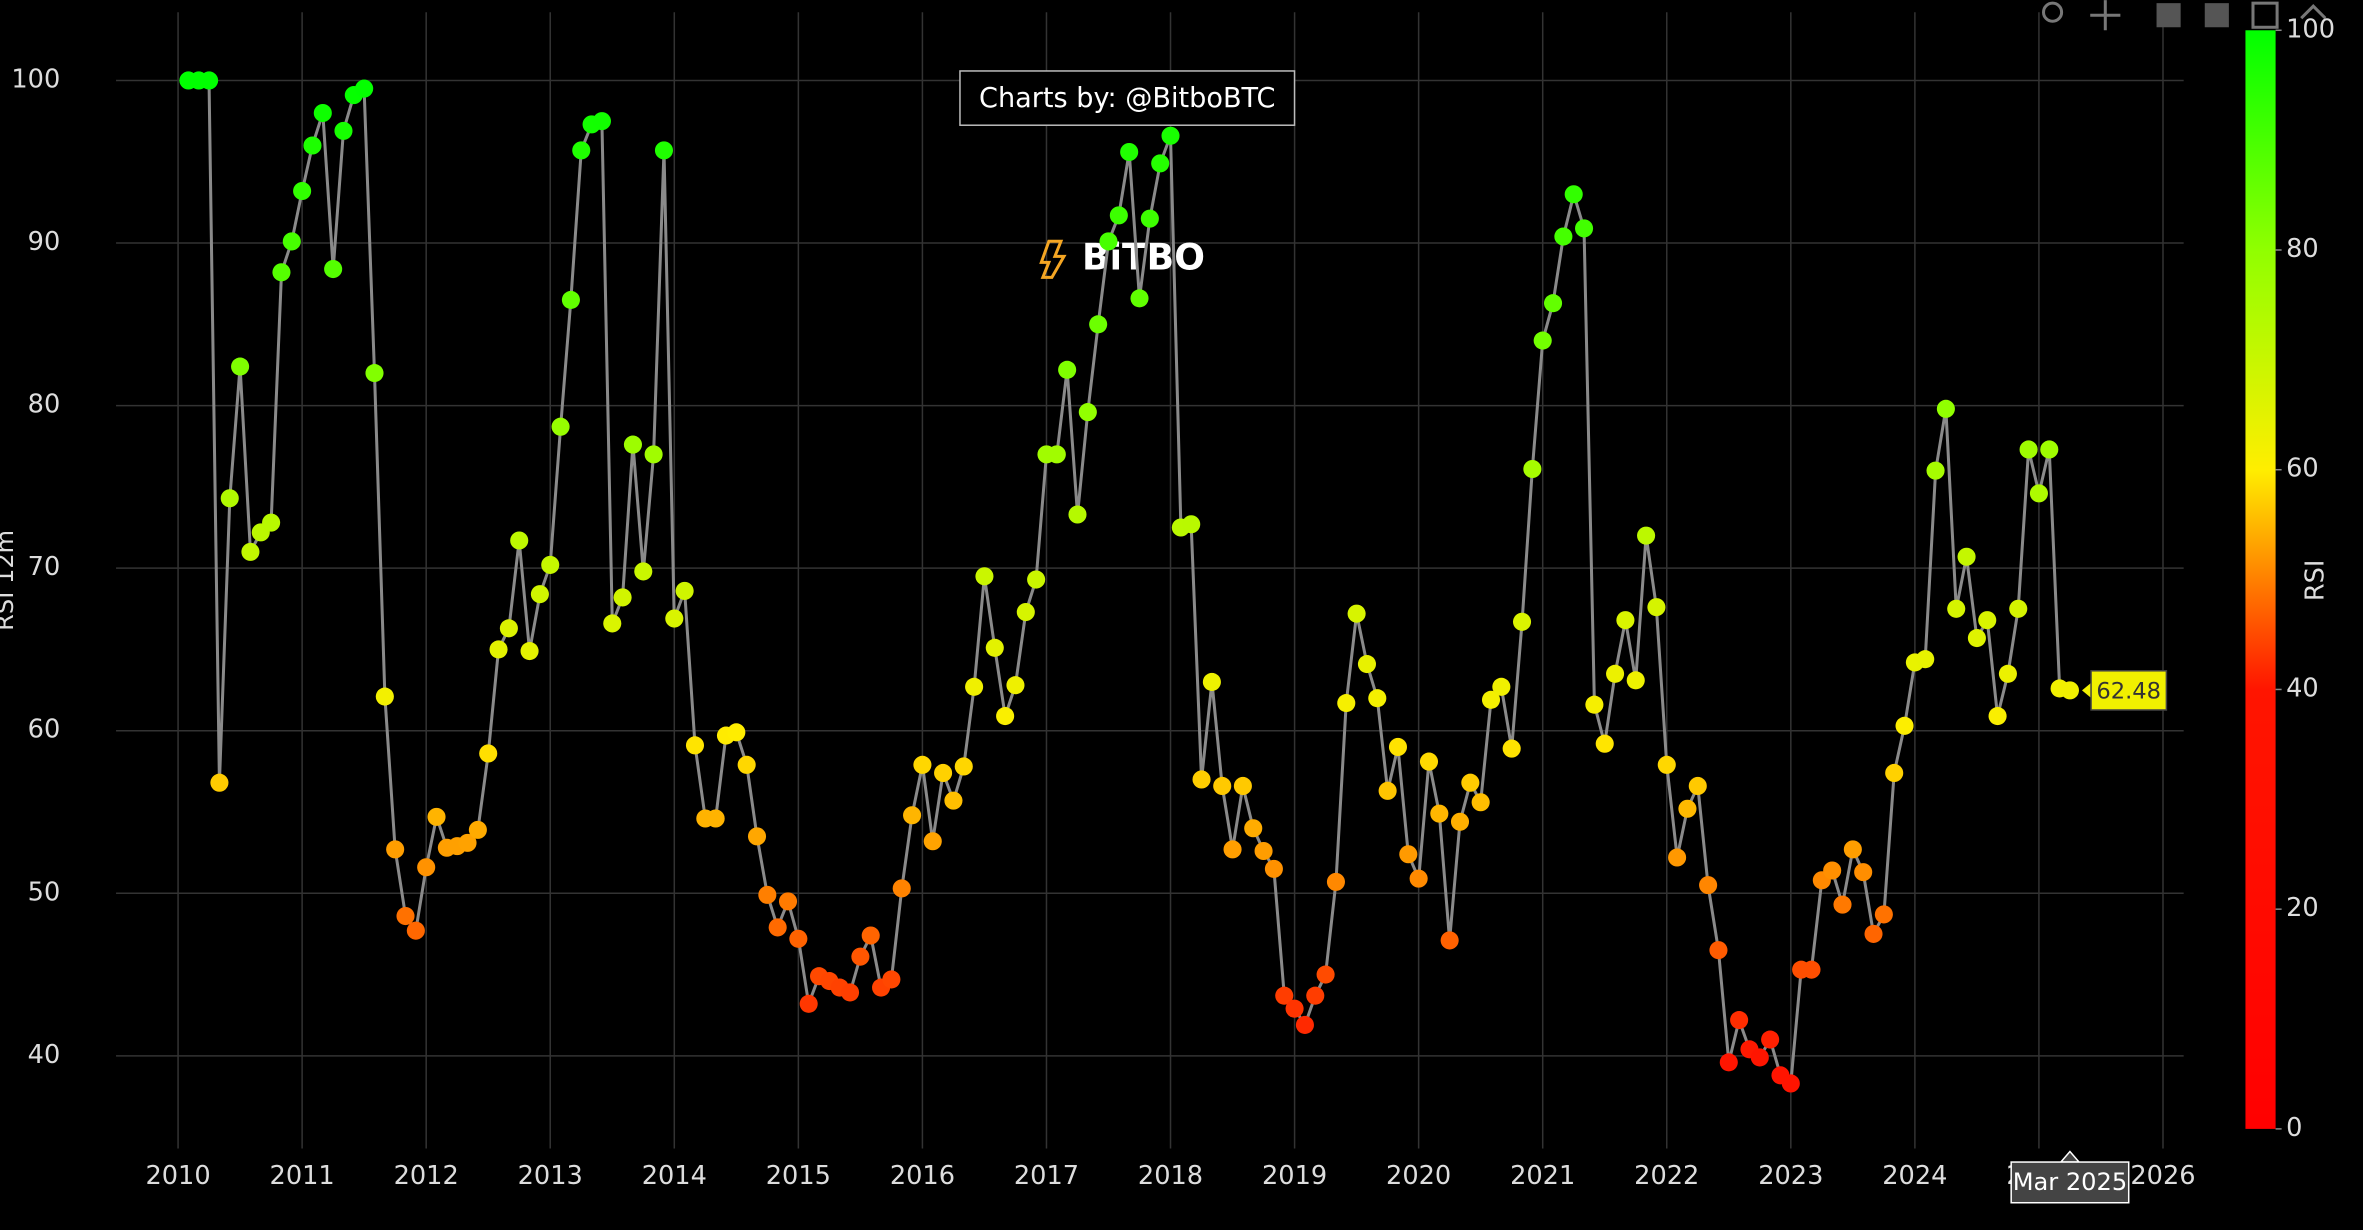 The width and height of the screenshot is (2363, 1230). I want to click on annotation-box, so click(1127, 98).